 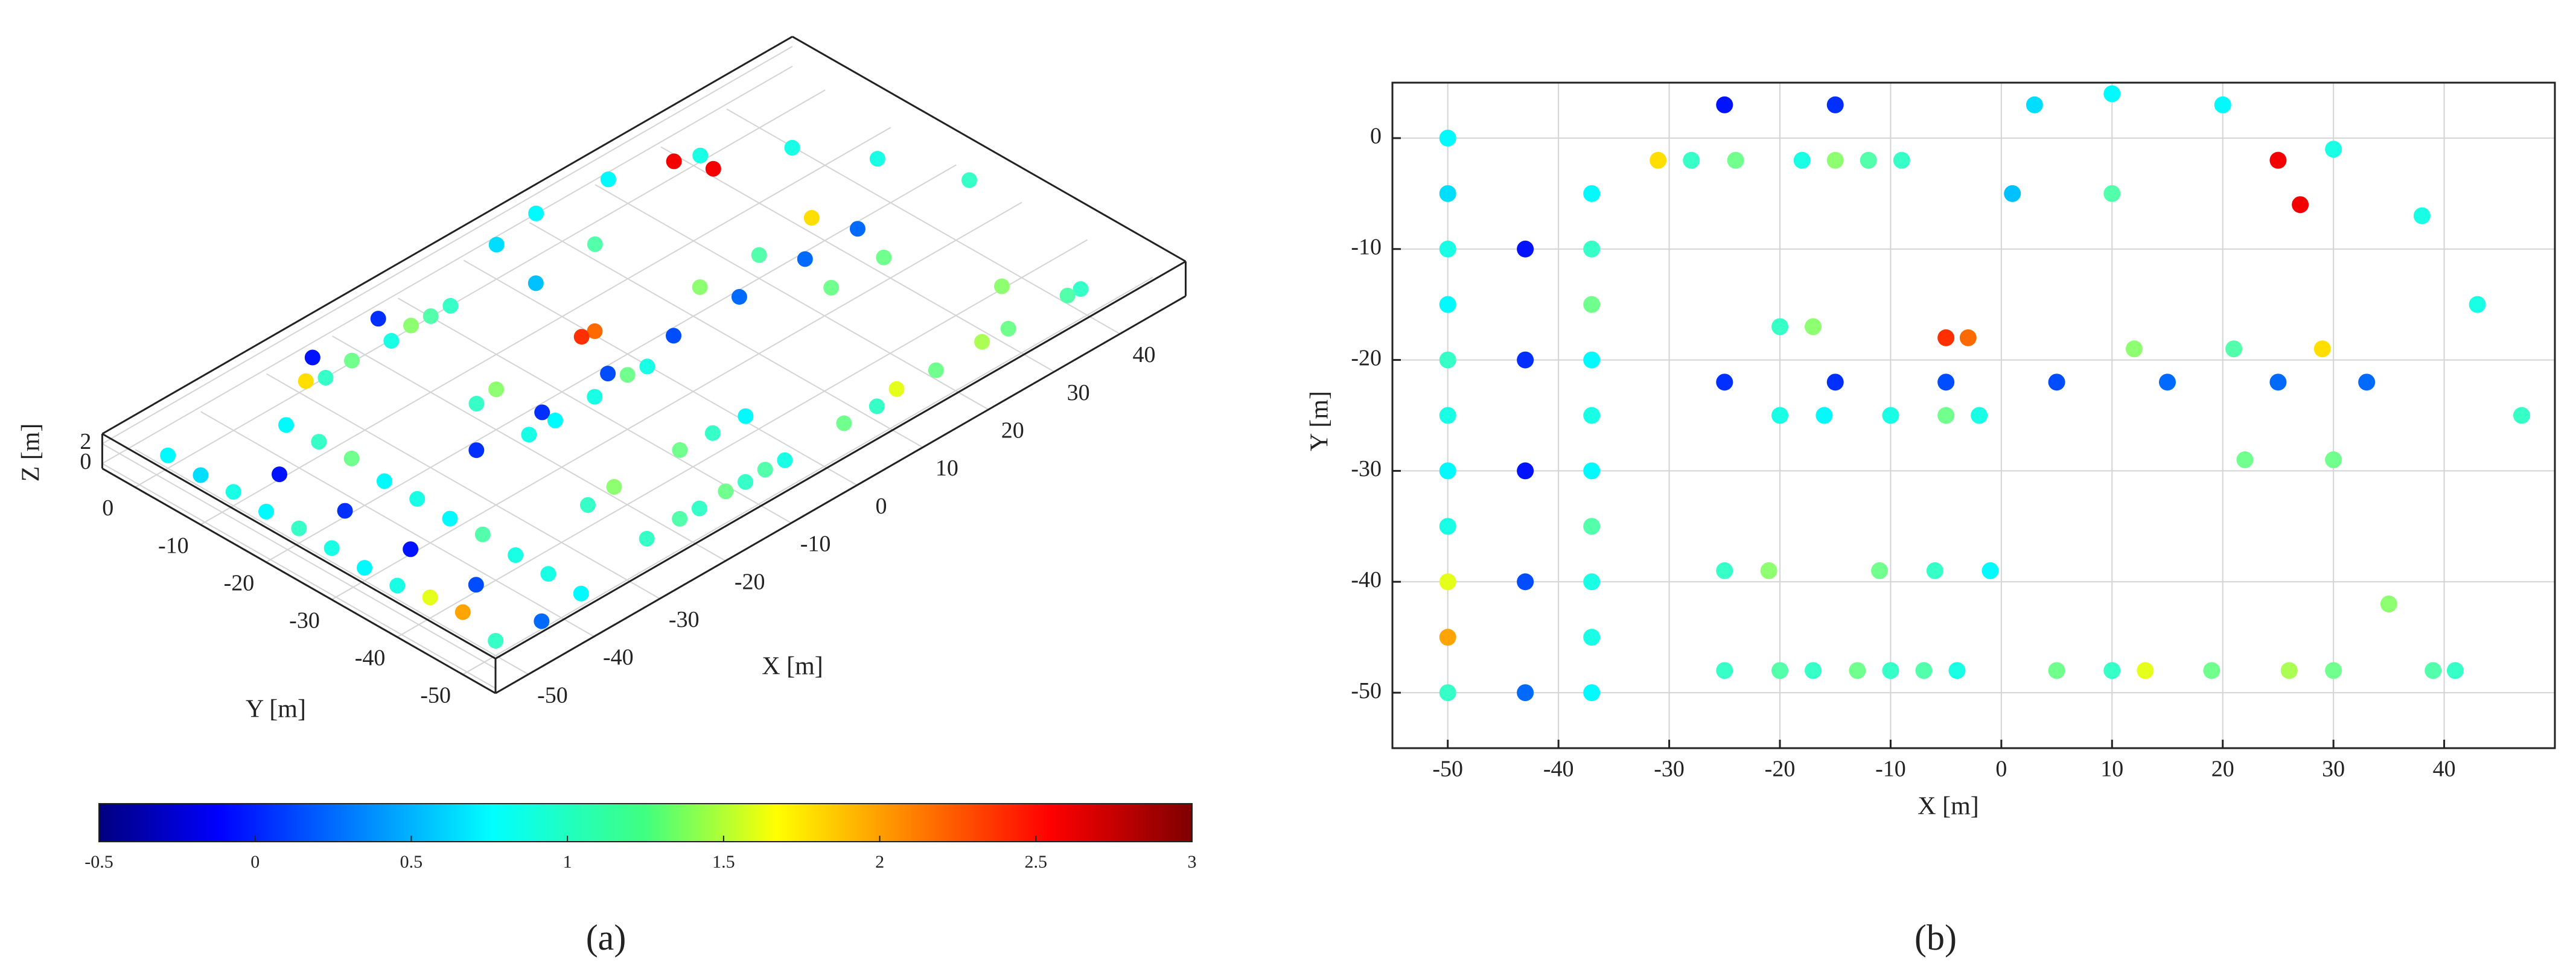 I want to click on x-tick-label: -10, so click(x=815, y=544).